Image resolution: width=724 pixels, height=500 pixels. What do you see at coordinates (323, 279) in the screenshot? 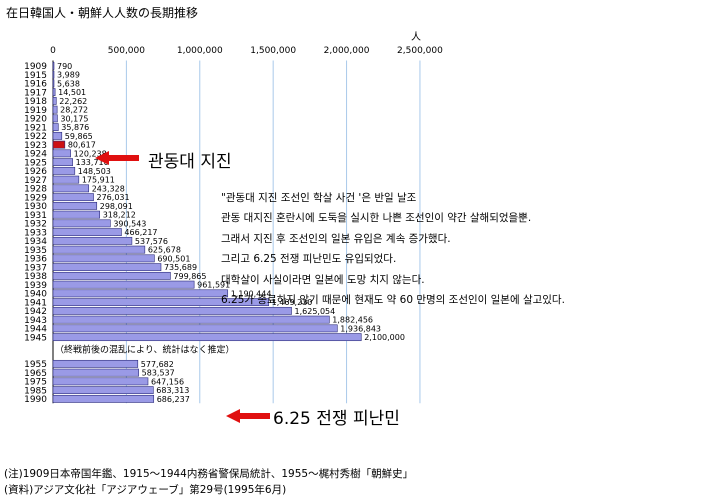
I see `annotation-line: 대학살이 사실이라면 일본에 도망 치지 않는다.` at bounding box center [323, 279].